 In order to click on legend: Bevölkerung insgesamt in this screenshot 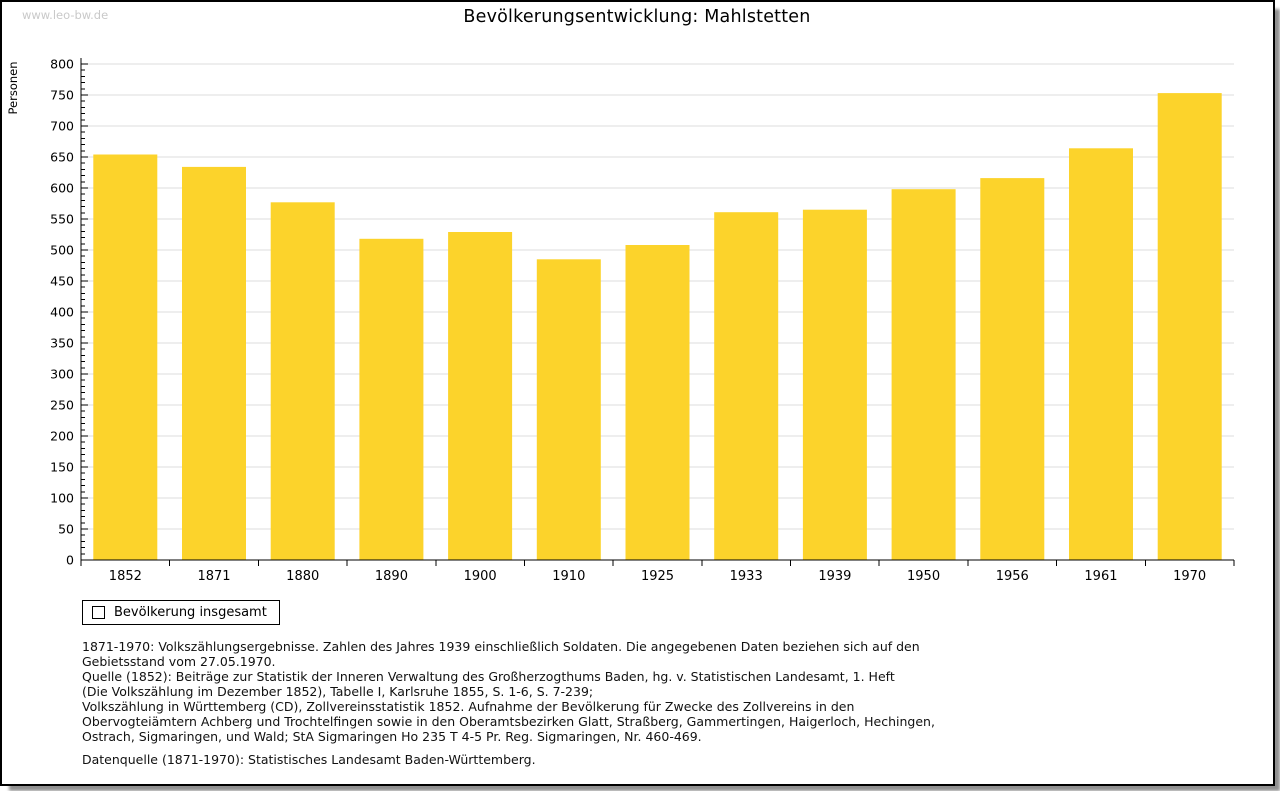, I will do `click(181, 612)`.